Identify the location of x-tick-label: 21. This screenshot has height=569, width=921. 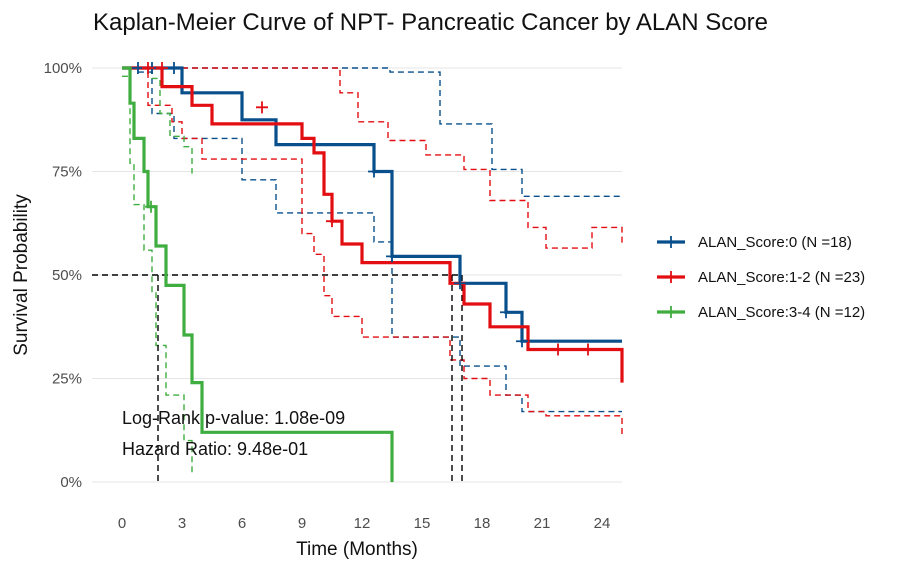
(542, 523).